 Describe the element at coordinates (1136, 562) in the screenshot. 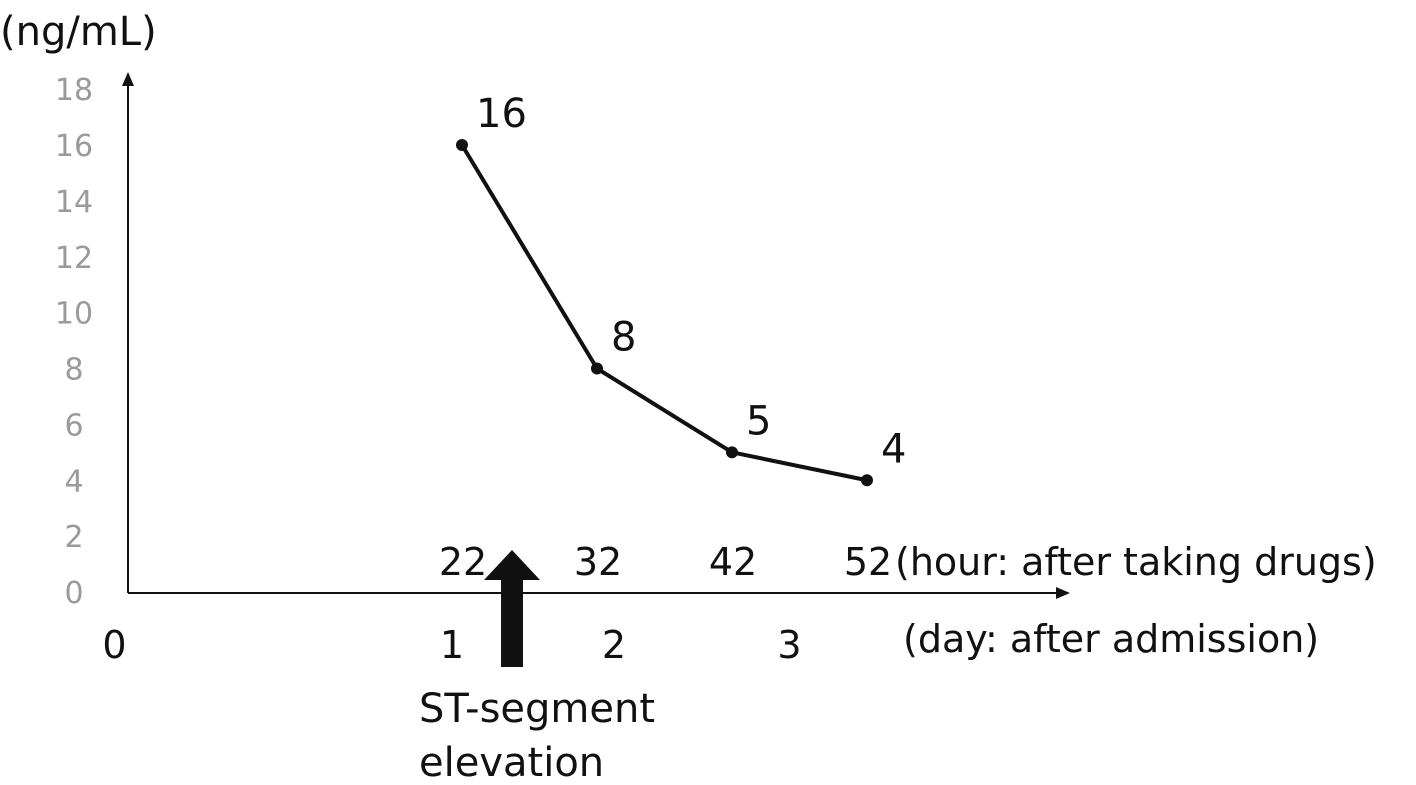

I see `hour-axis-label: (hour: after taking drugs)` at that location.